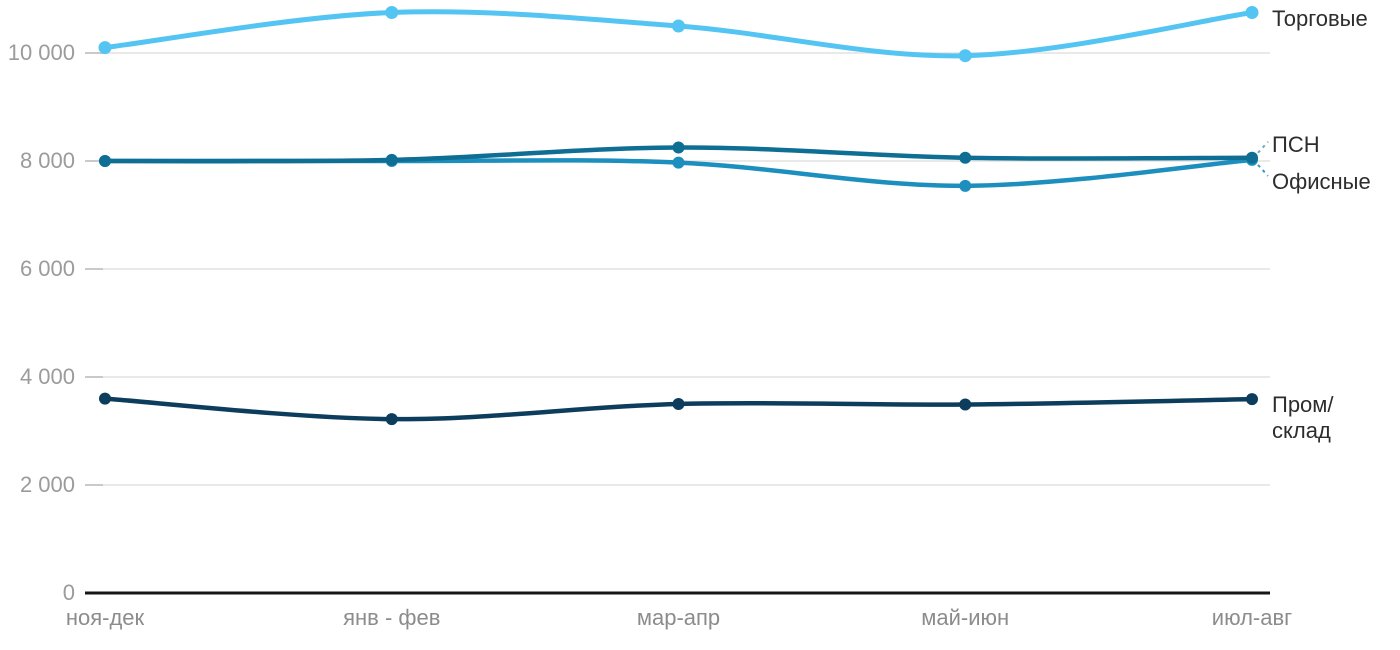 Image resolution: width=1400 pixels, height=650 pixels. What do you see at coordinates (1252, 617) in the screenshot?
I see `x-axis-label: июл-авг` at bounding box center [1252, 617].